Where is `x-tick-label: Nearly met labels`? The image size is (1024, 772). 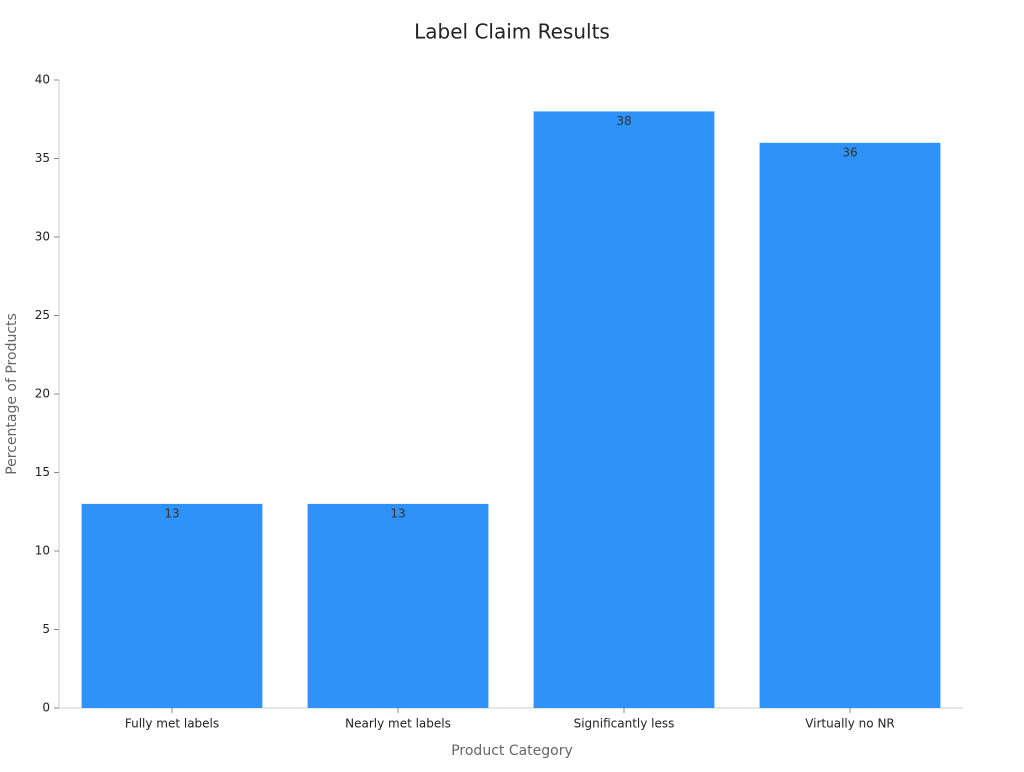
x-tick-label: Nearly met labels is located at coordinates (398, 724).